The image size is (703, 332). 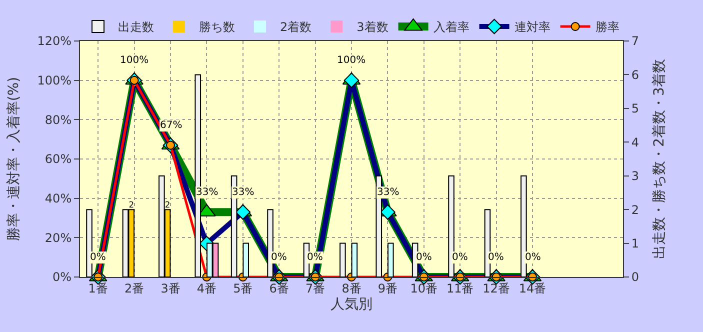 I want to click on legend-label: 勝ち数, so click(x=217, y=27).